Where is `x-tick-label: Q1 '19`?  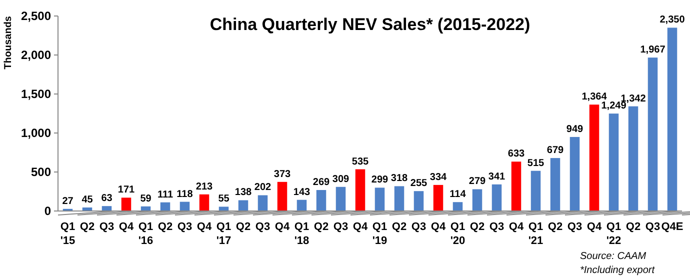
x-tick-label: Q1 '19 is located at coordinates (380, 234).